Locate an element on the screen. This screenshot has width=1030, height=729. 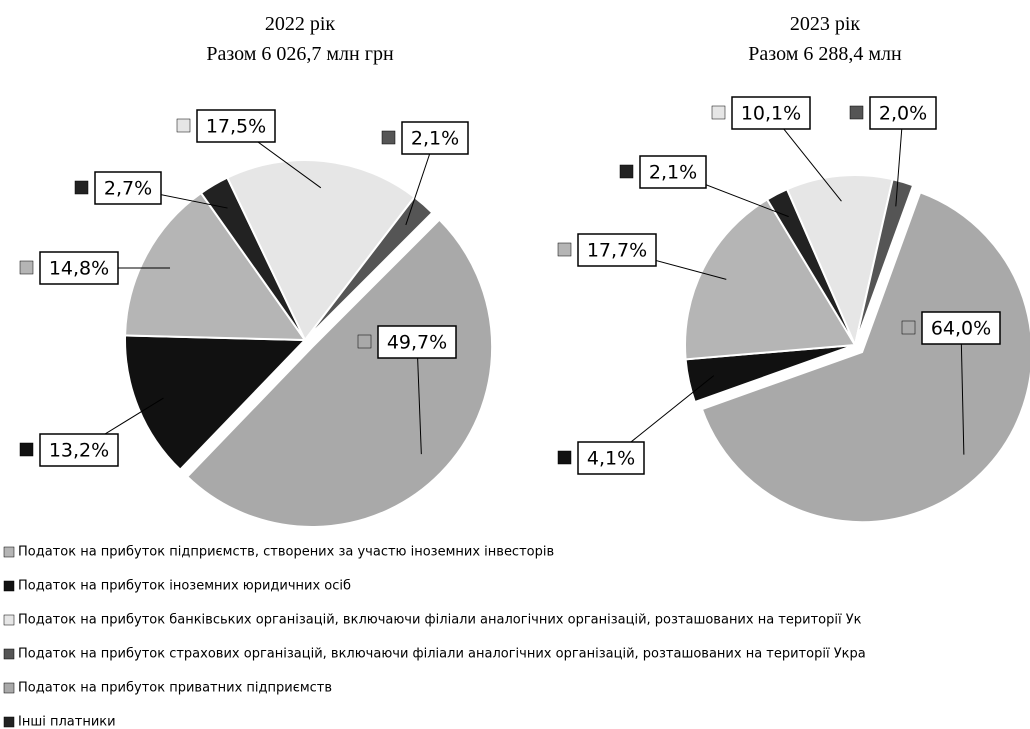
data-label: 14,8% is located at coordinates (79, 269).